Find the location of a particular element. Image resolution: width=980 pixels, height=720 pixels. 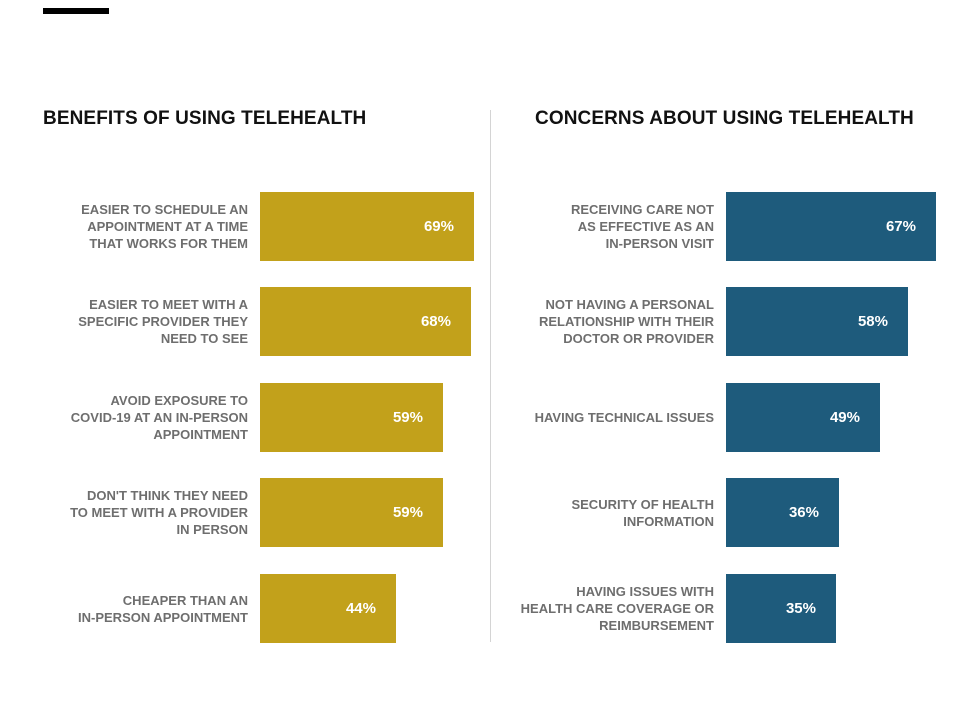

value-label: 69% is located at coordinates (438, 226).